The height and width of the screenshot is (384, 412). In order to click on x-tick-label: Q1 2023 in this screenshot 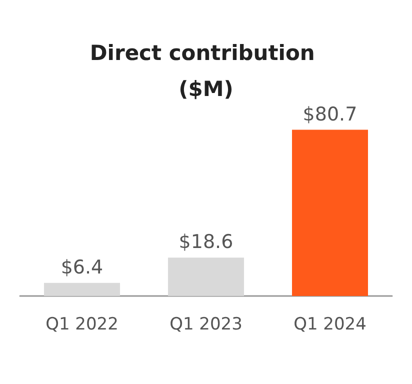, I will do `click(206, 324)`.